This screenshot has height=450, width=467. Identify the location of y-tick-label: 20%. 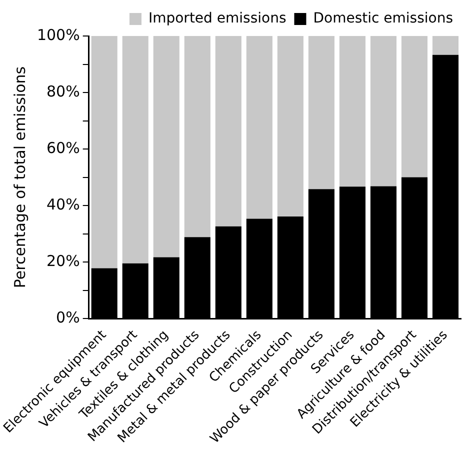
(63, 261).